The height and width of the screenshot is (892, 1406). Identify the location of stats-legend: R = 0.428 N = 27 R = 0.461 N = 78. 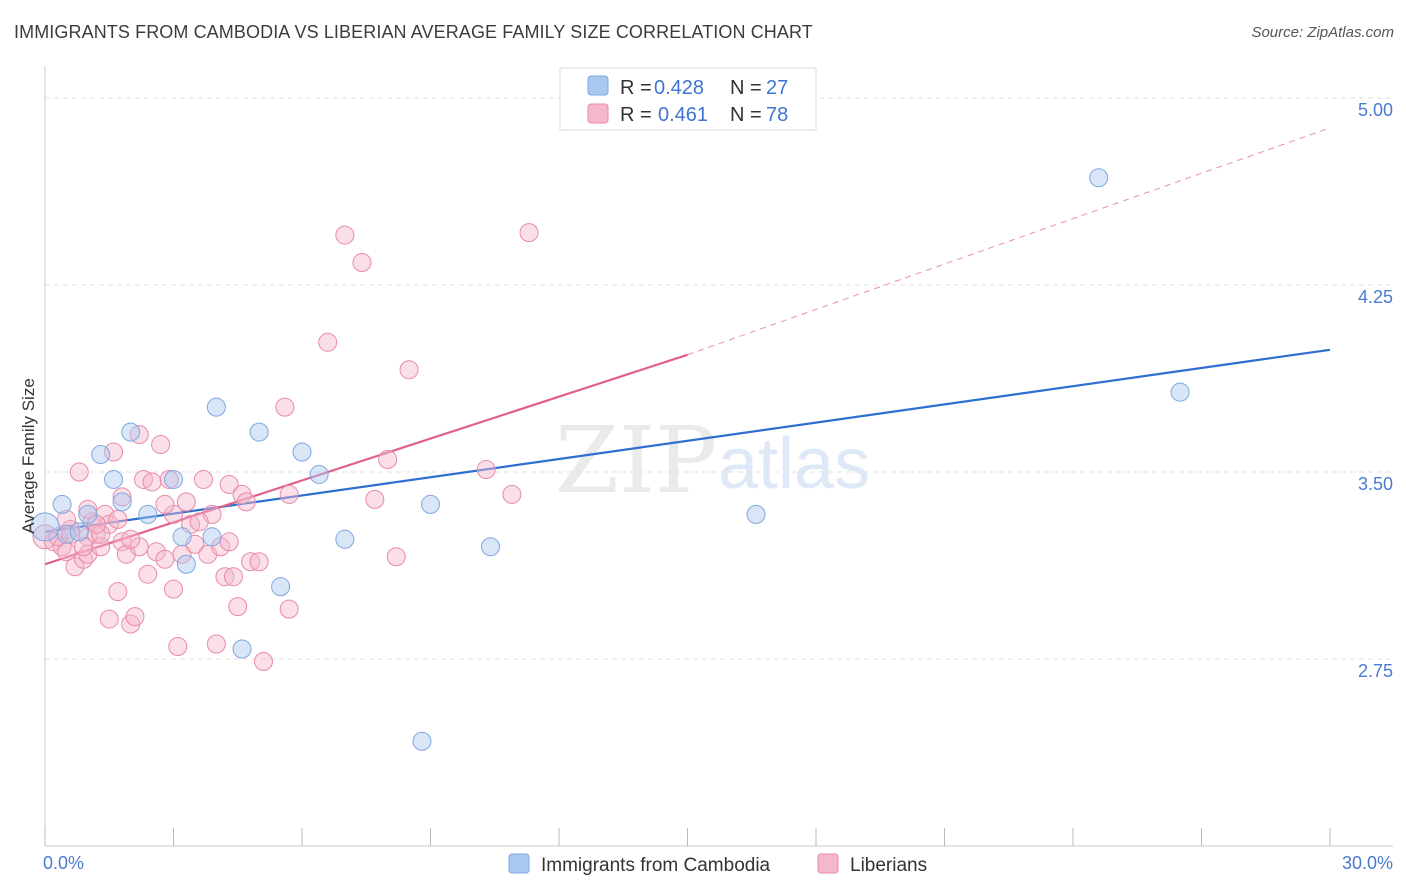
(688, 99).